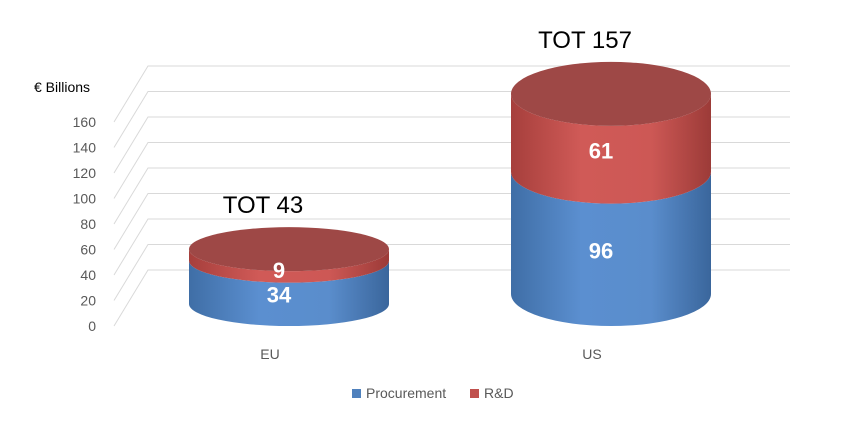 The image size is (850, 442). I want to click on legend-item: R&D, so click(492, 393).